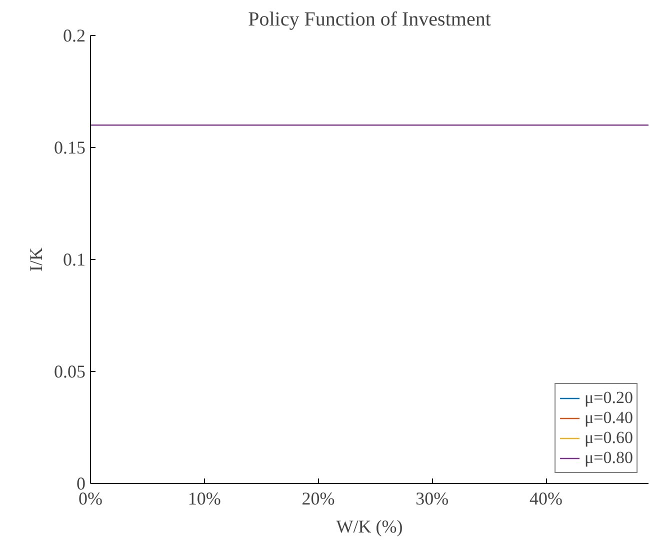  Describe the element at coordinates (546, 498) in the screenshot. I see `x-tick-label: 40%` at that location.